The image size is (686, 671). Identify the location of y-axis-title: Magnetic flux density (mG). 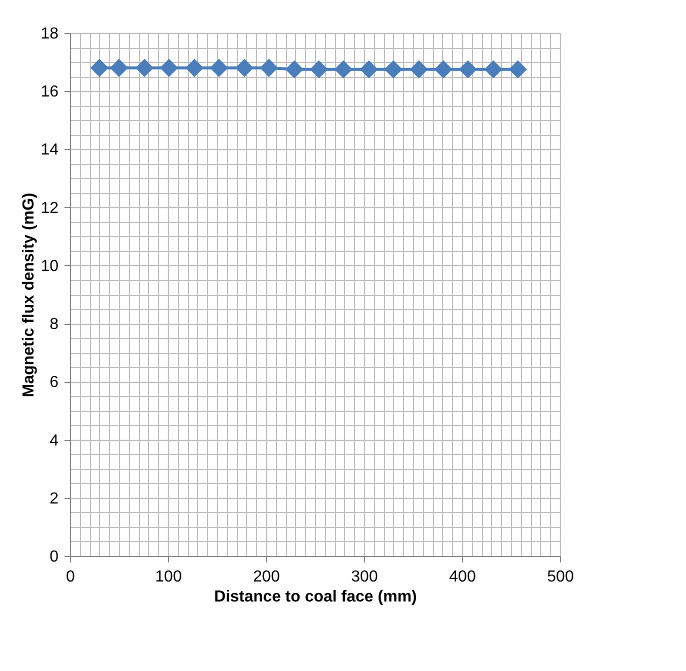
(29, 295).